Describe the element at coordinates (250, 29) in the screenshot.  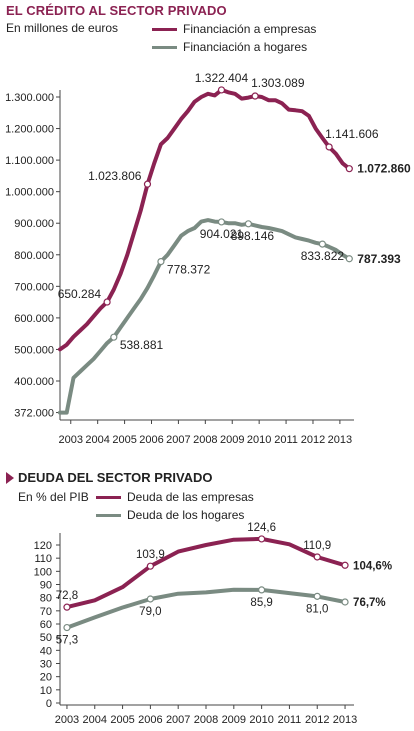
I see `legend-label-empresas: Financiación a empresas` at that location.